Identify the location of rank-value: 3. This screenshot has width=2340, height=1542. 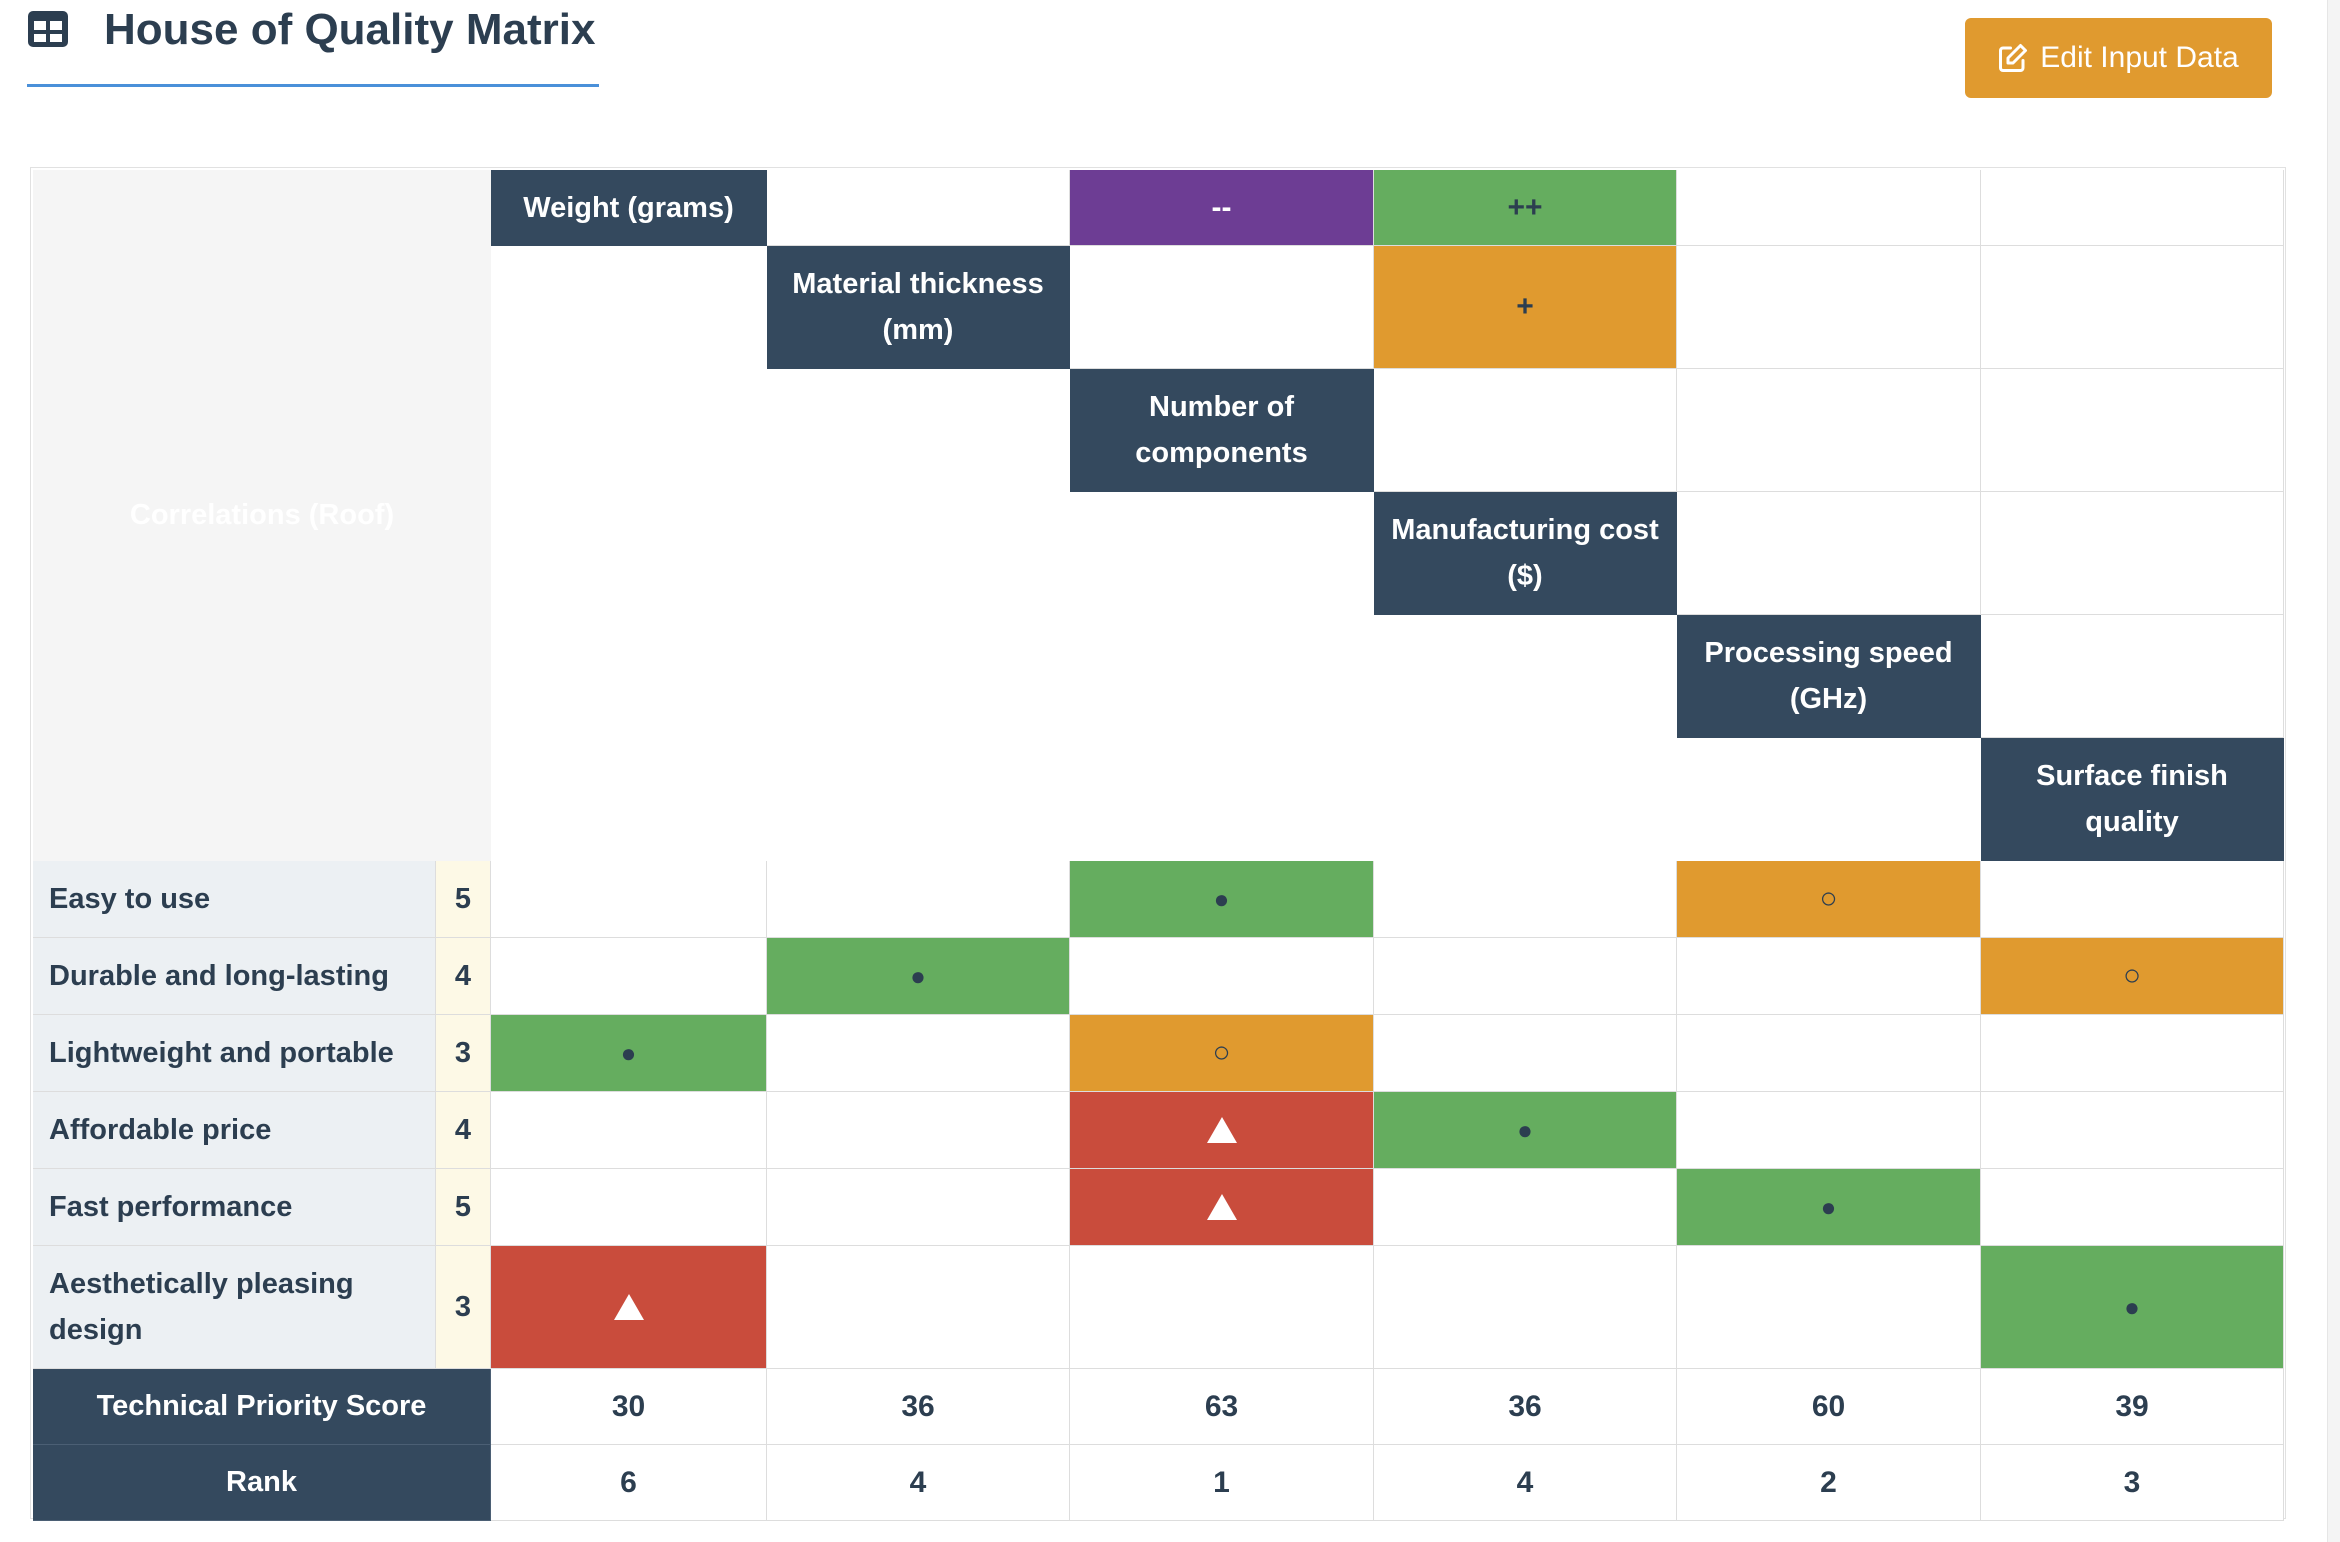
(2132, 1482).